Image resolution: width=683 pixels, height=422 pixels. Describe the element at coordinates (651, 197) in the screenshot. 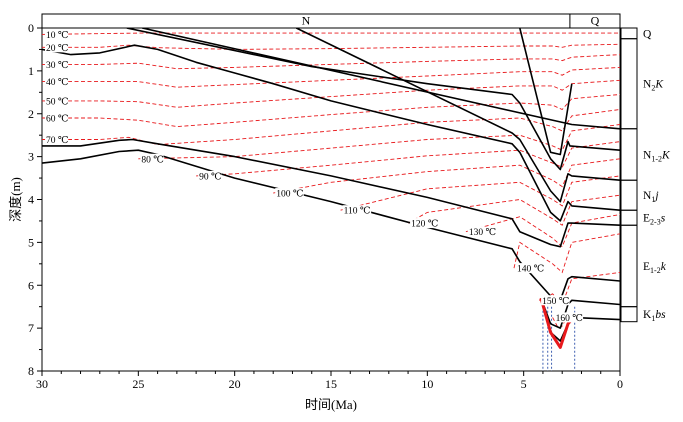

I see `strat-label-n1j: N1j` at that location.